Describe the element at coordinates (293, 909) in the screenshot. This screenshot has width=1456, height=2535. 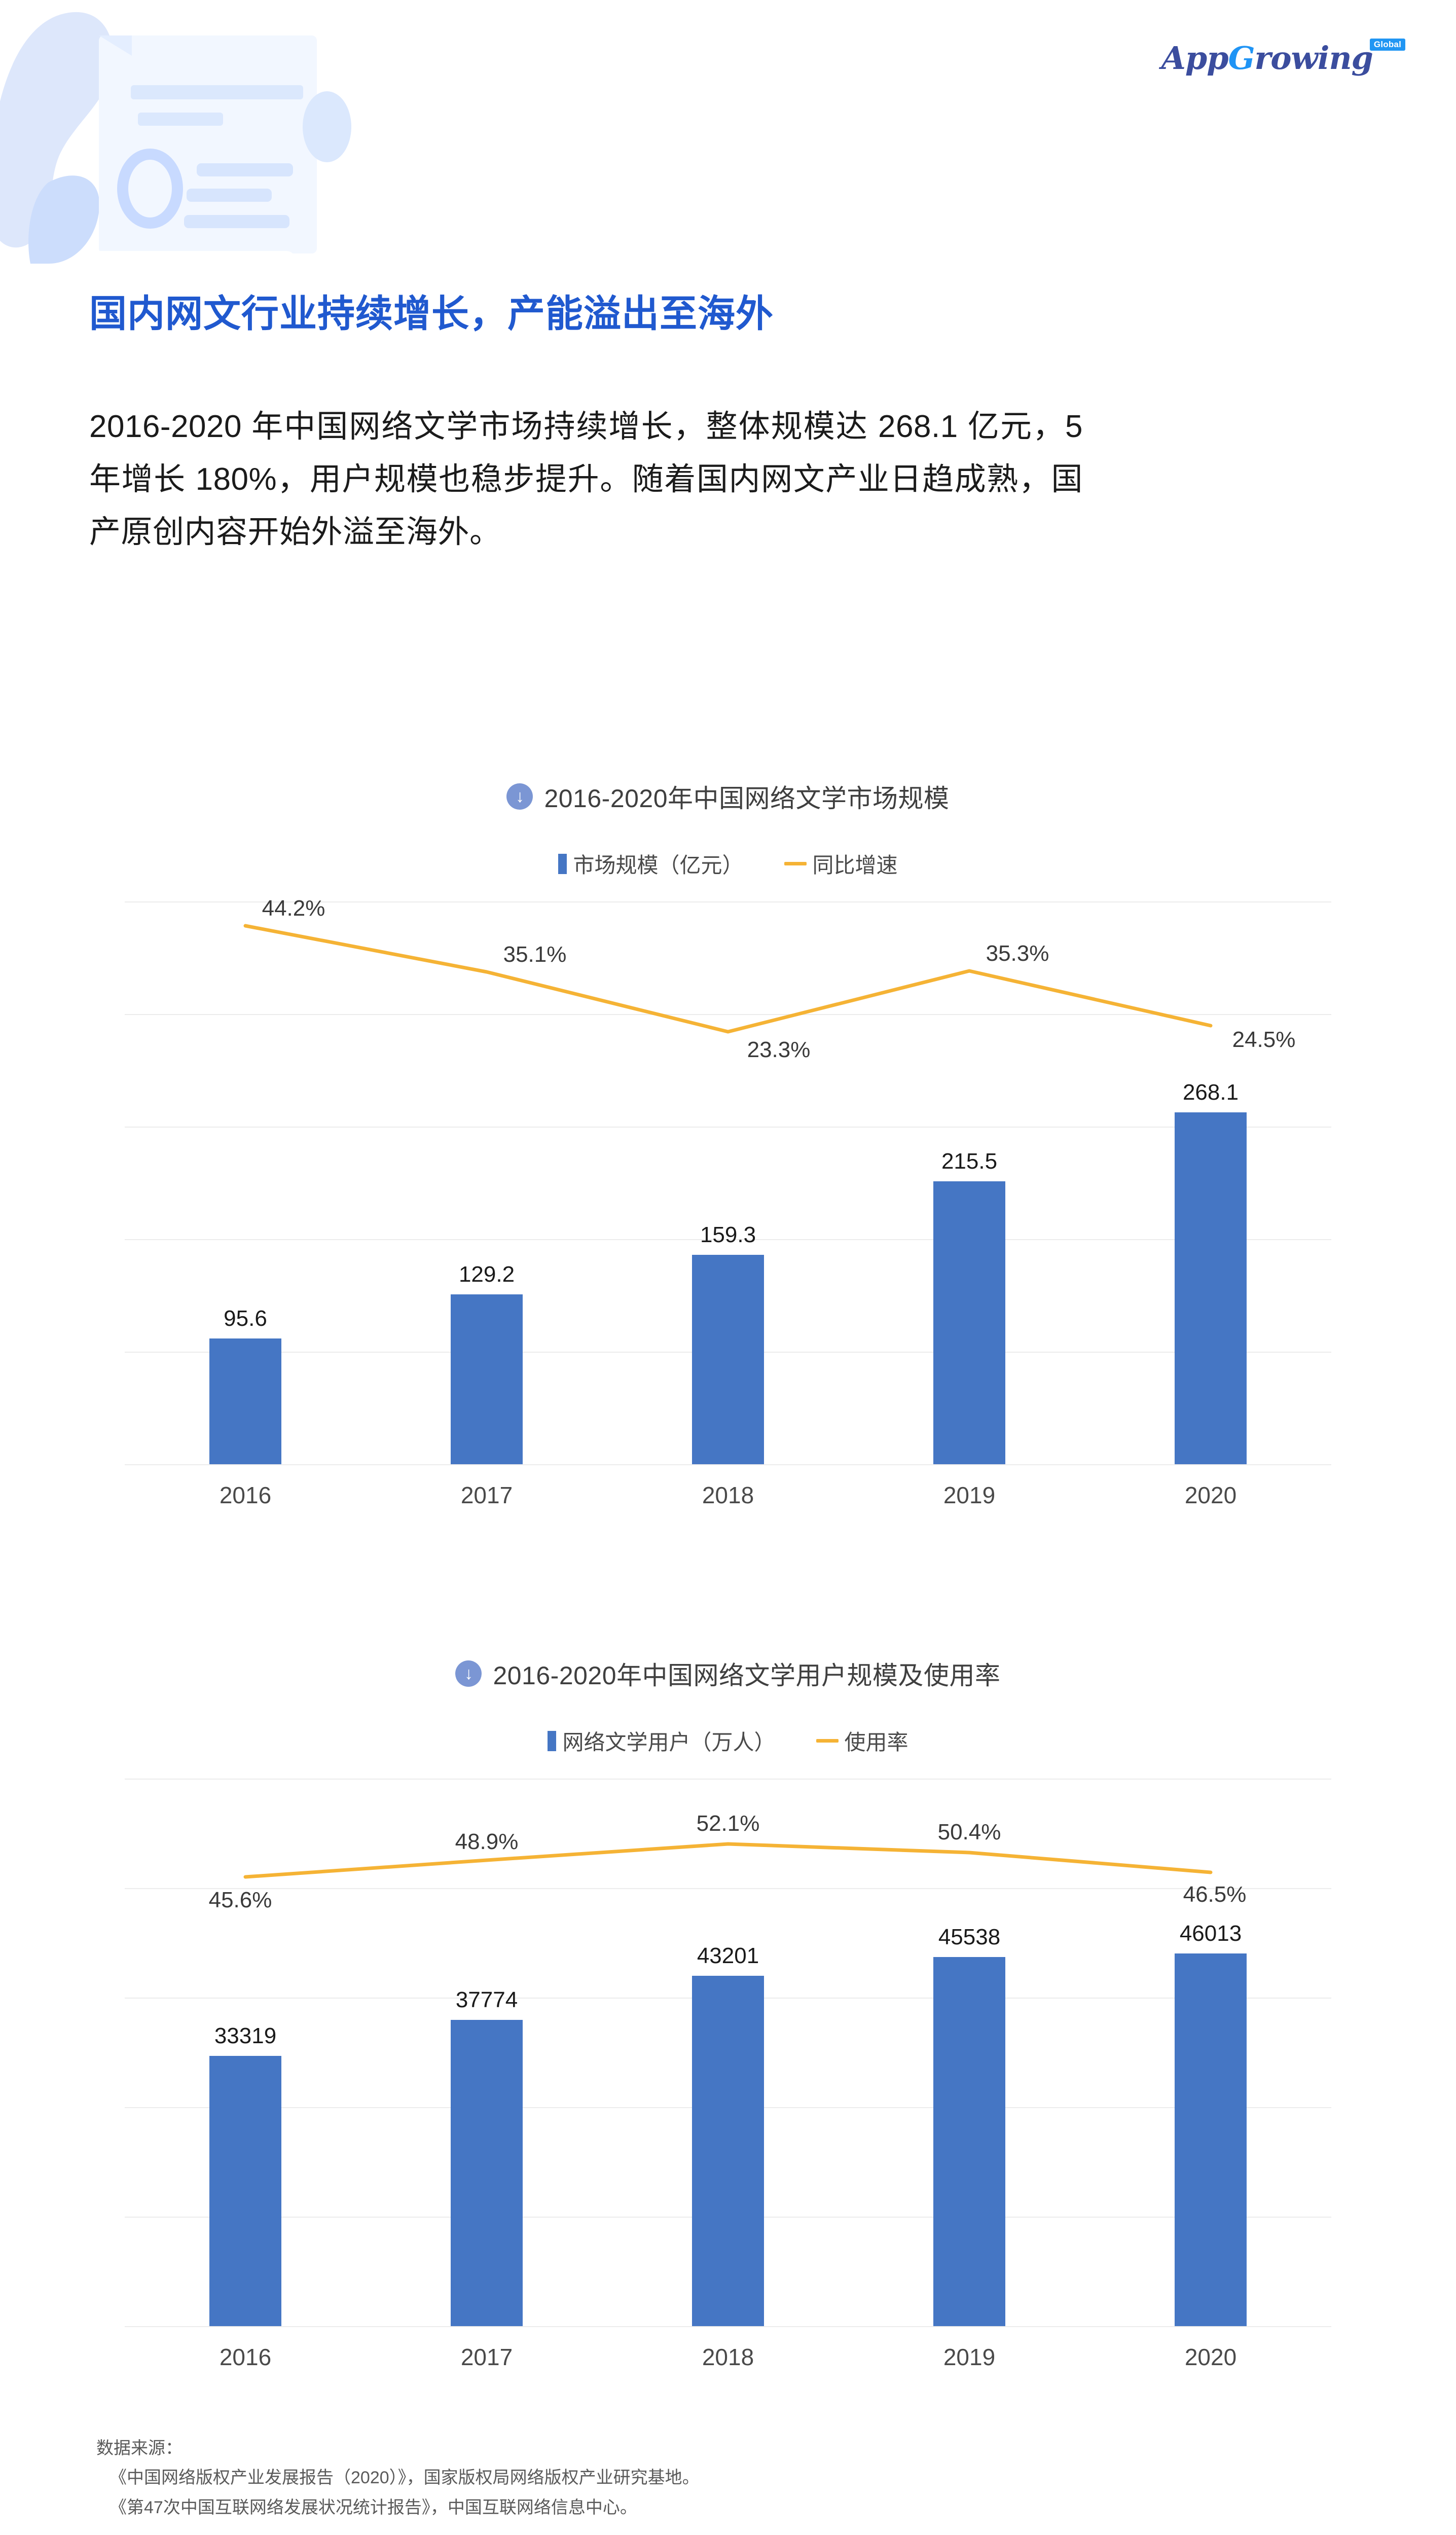
I see `line-value-label: 44.2%` at that location.